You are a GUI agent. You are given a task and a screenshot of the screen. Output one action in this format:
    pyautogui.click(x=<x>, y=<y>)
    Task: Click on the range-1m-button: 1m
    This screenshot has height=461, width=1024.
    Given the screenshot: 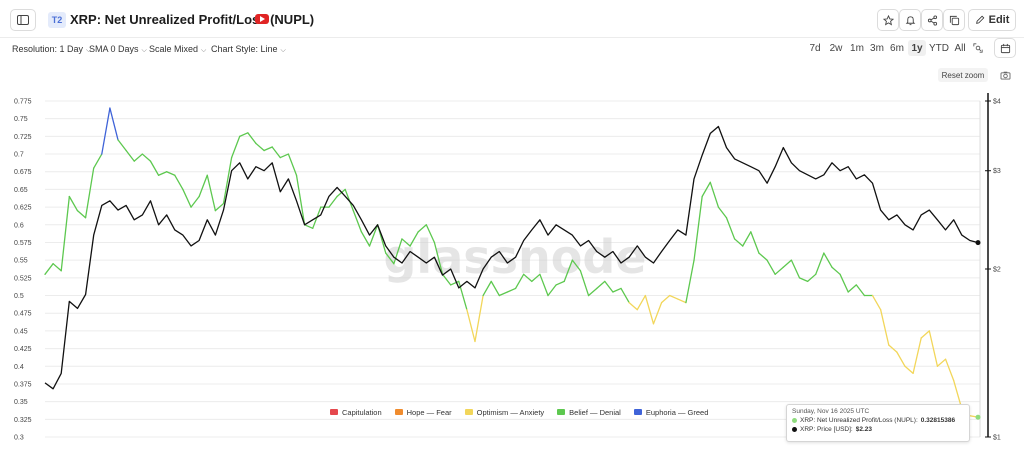 What is the action you would take?
    pyautogui.click(x=857, y=48)
    